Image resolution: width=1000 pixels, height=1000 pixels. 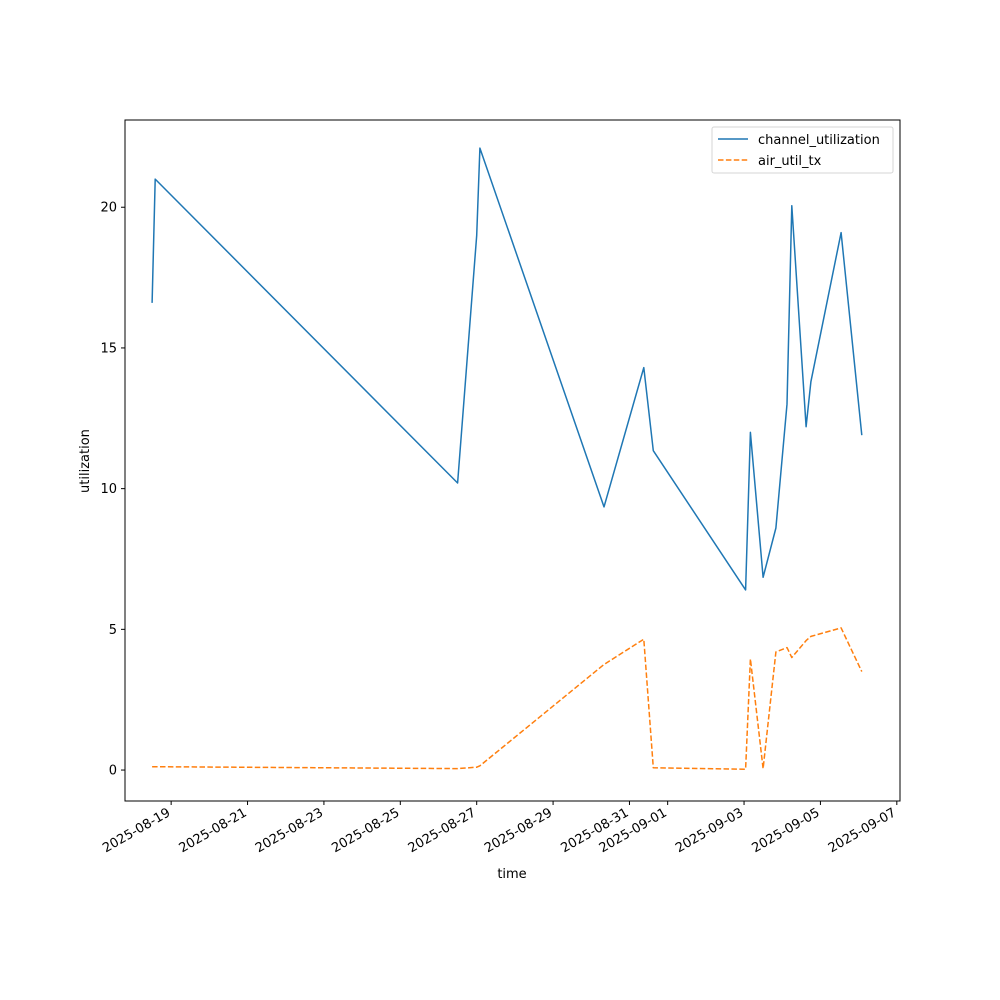 I want to click on x-tick-label: 2025-08-29, so click(x=518, y=830).